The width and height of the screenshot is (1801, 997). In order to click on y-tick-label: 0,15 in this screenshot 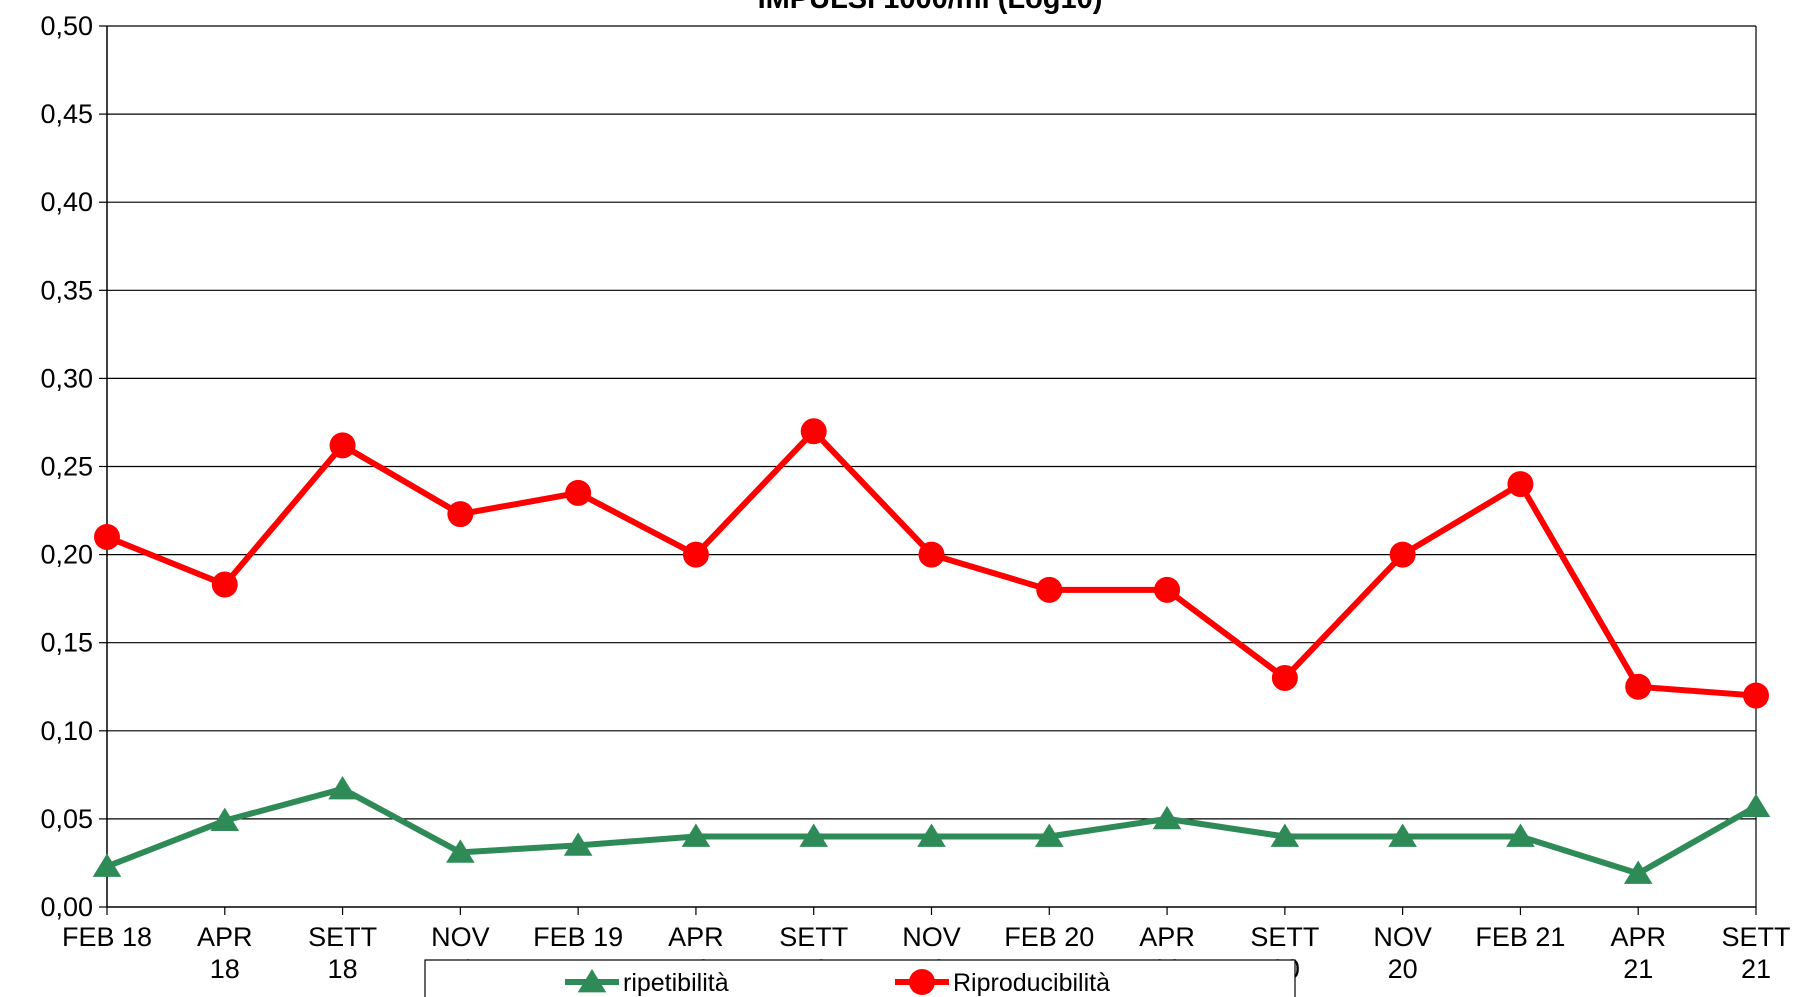, I will do `click(66, 643)`.